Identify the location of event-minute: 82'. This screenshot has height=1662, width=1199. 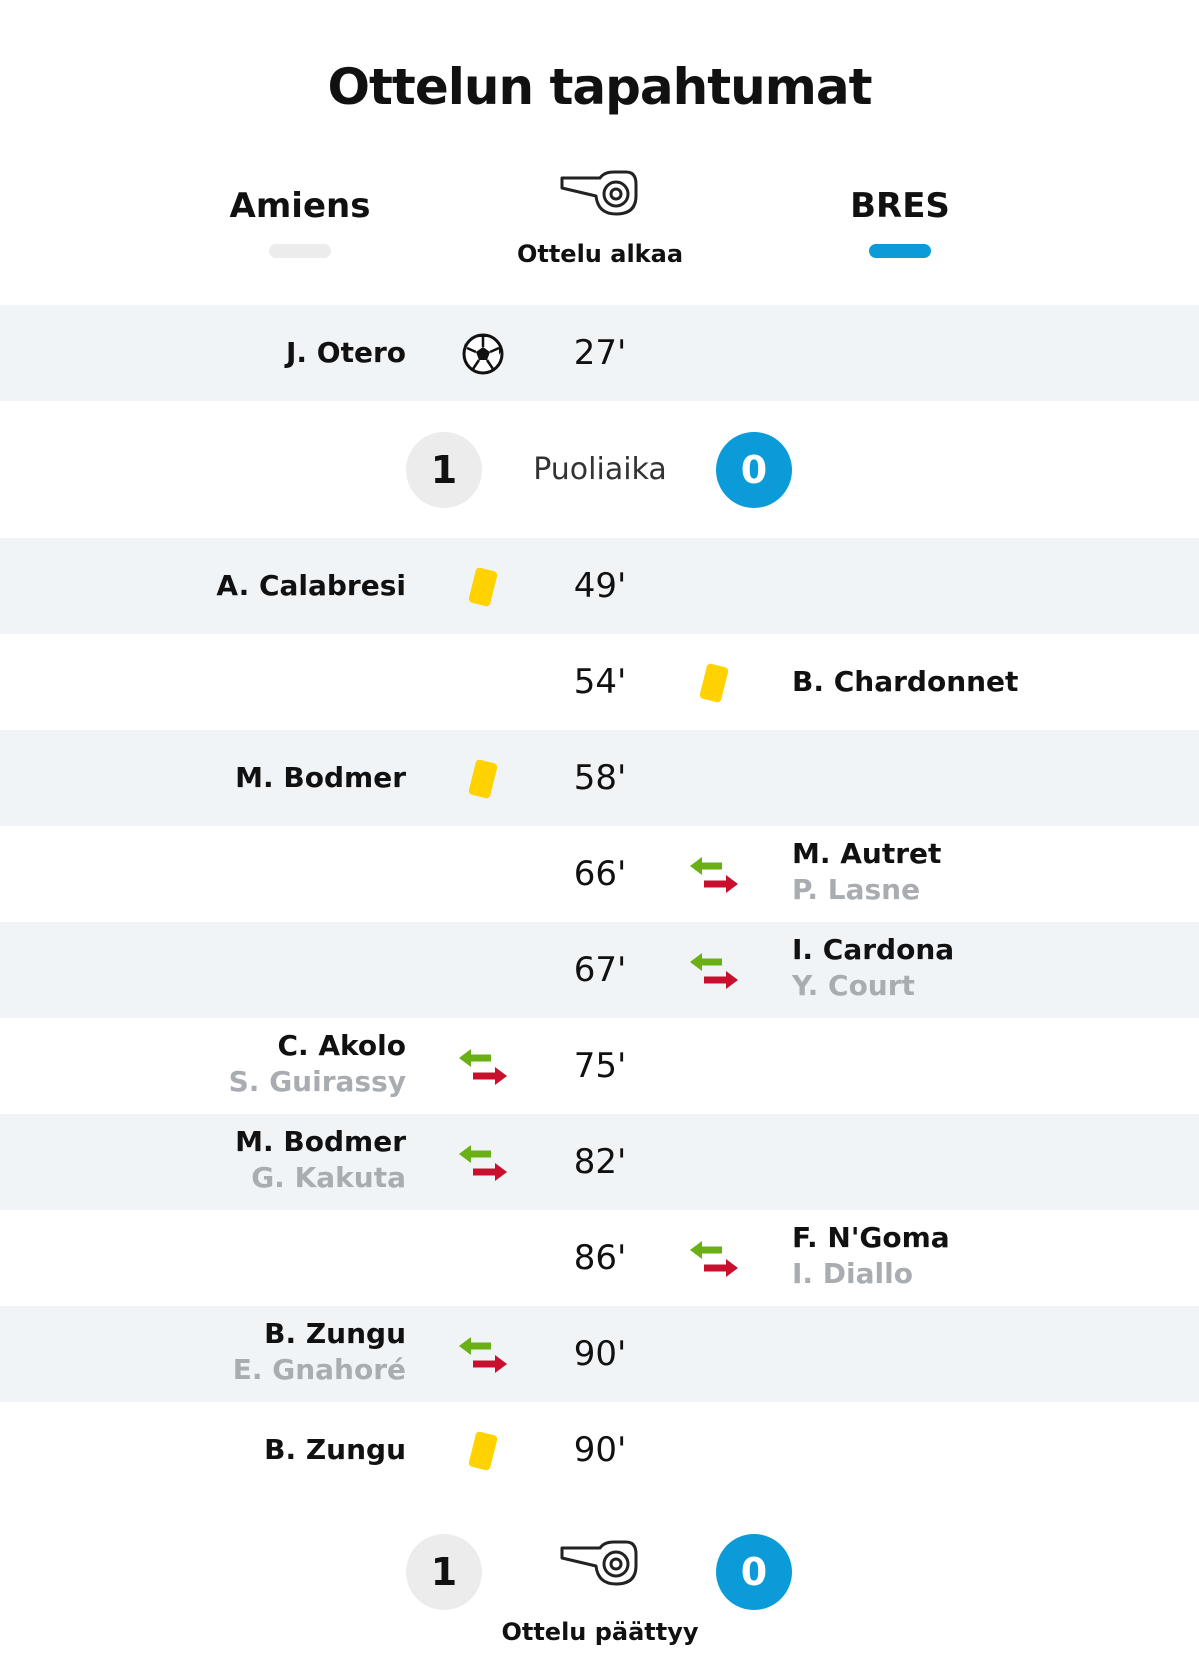
(600, 1162).